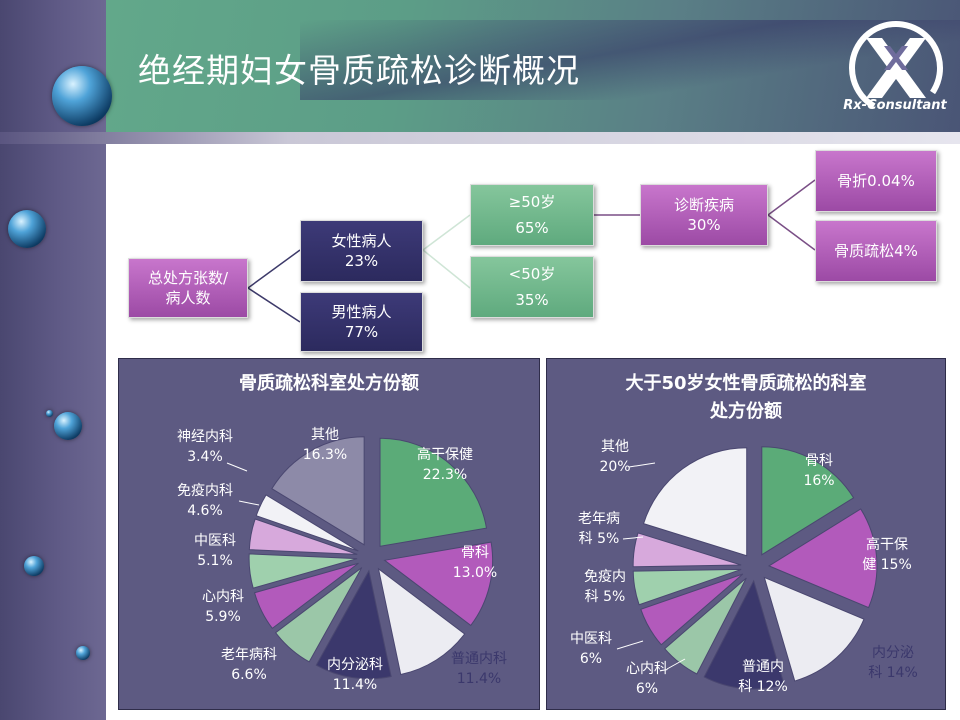 Image resolution: width=960 pixels, height=720 pixels. Describe the element at coordinates (818, 471) in the screenshot. I see `pie-slice-label-0: 骨科 16%` at that location.